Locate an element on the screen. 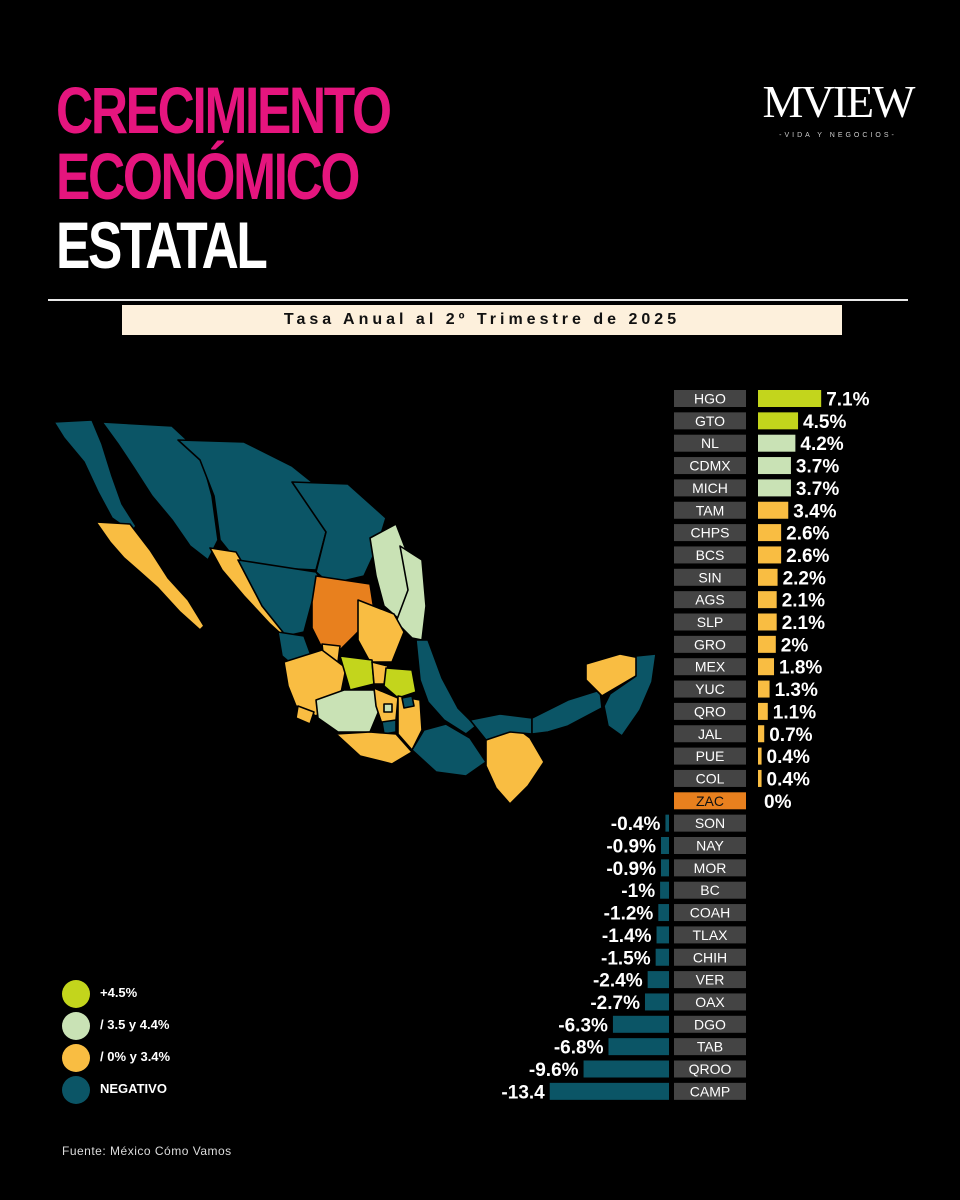  bar-nl is located at coordinates (776, 443).